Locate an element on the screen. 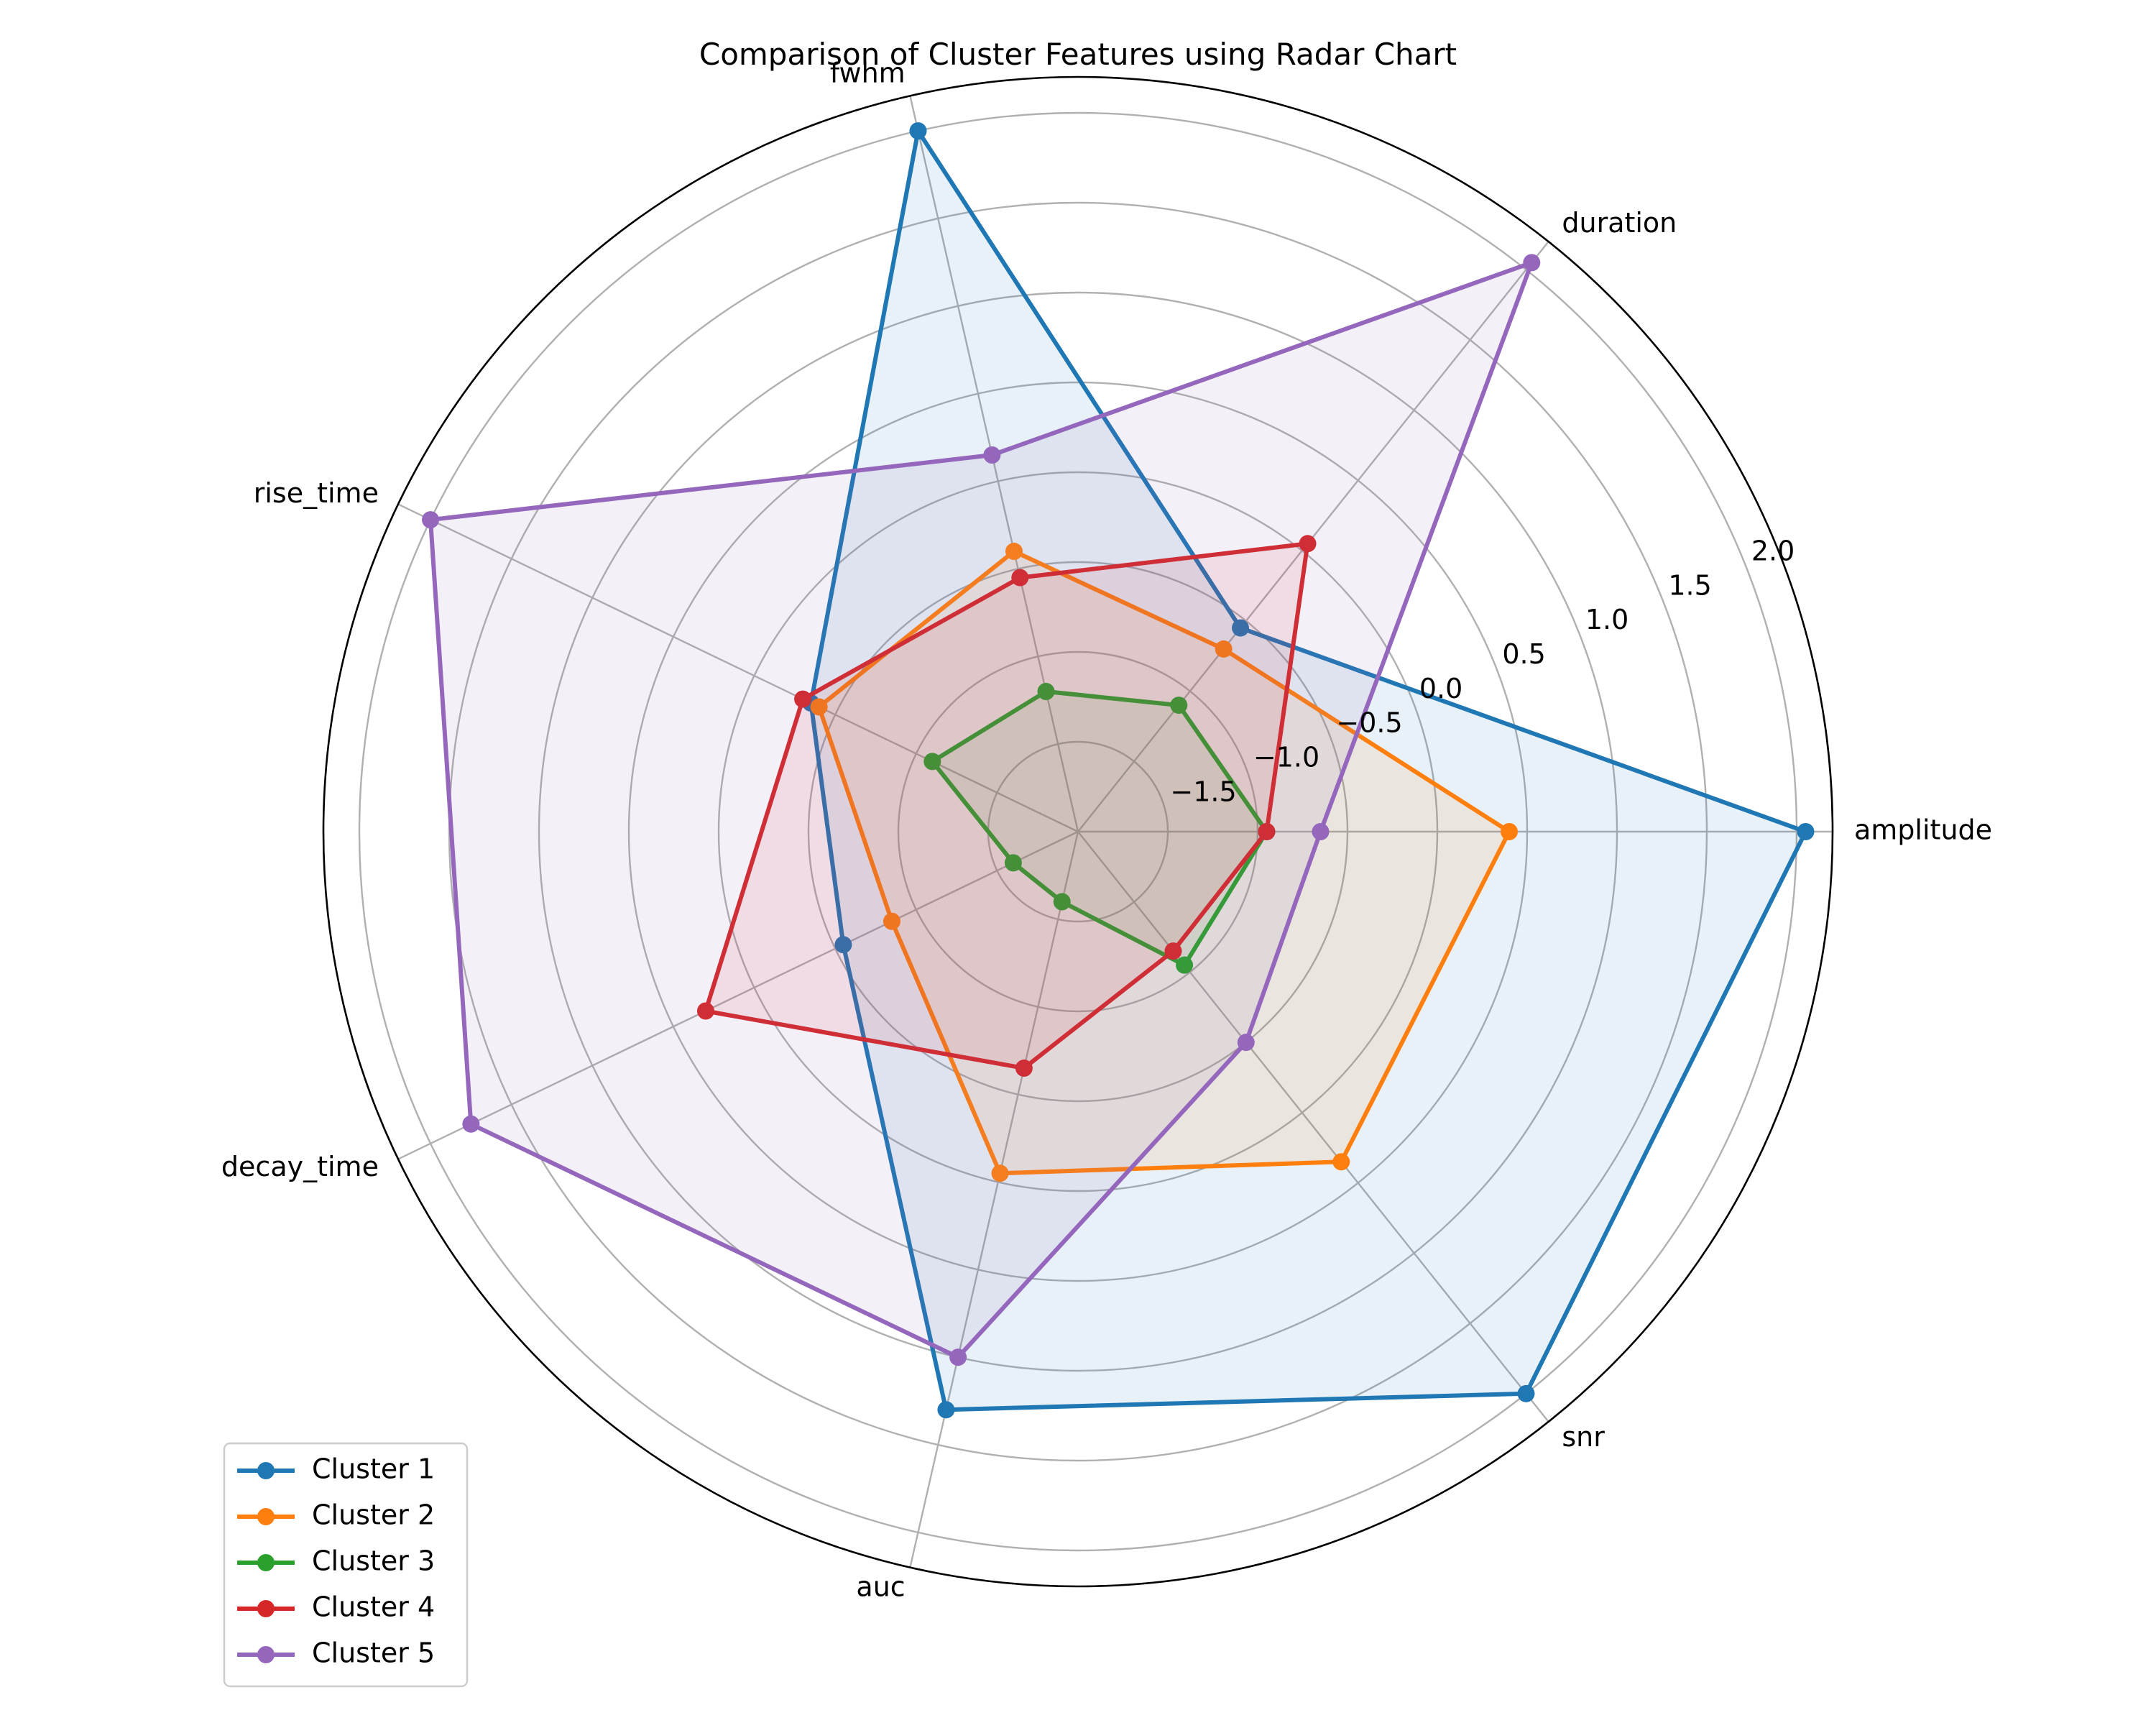 This screenshot has height=1728, width=2156. legend-entry: Cluster 3 is located at coordinates (336, 1561).